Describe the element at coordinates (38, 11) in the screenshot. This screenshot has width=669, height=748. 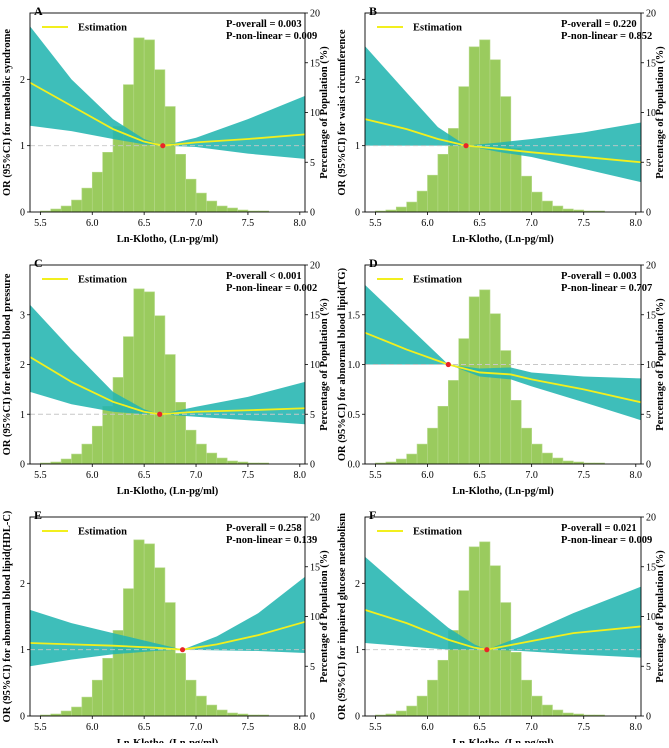
I see `panel-letter: A` at that location.